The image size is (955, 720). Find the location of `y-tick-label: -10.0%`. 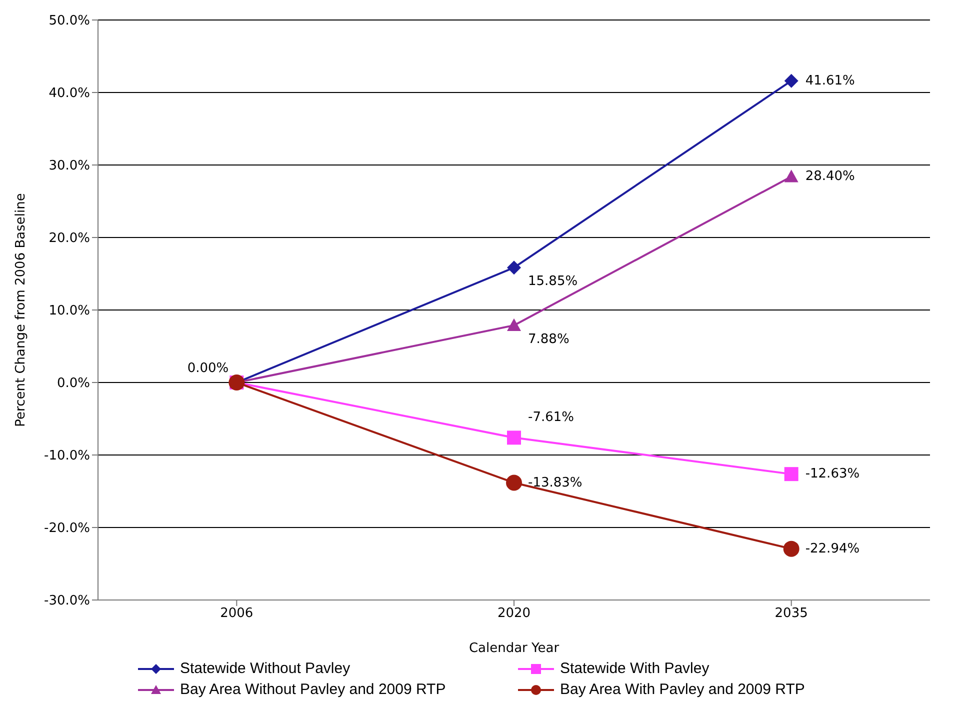

y-tick-label: -10.0% is located at coordinates (67, 456).